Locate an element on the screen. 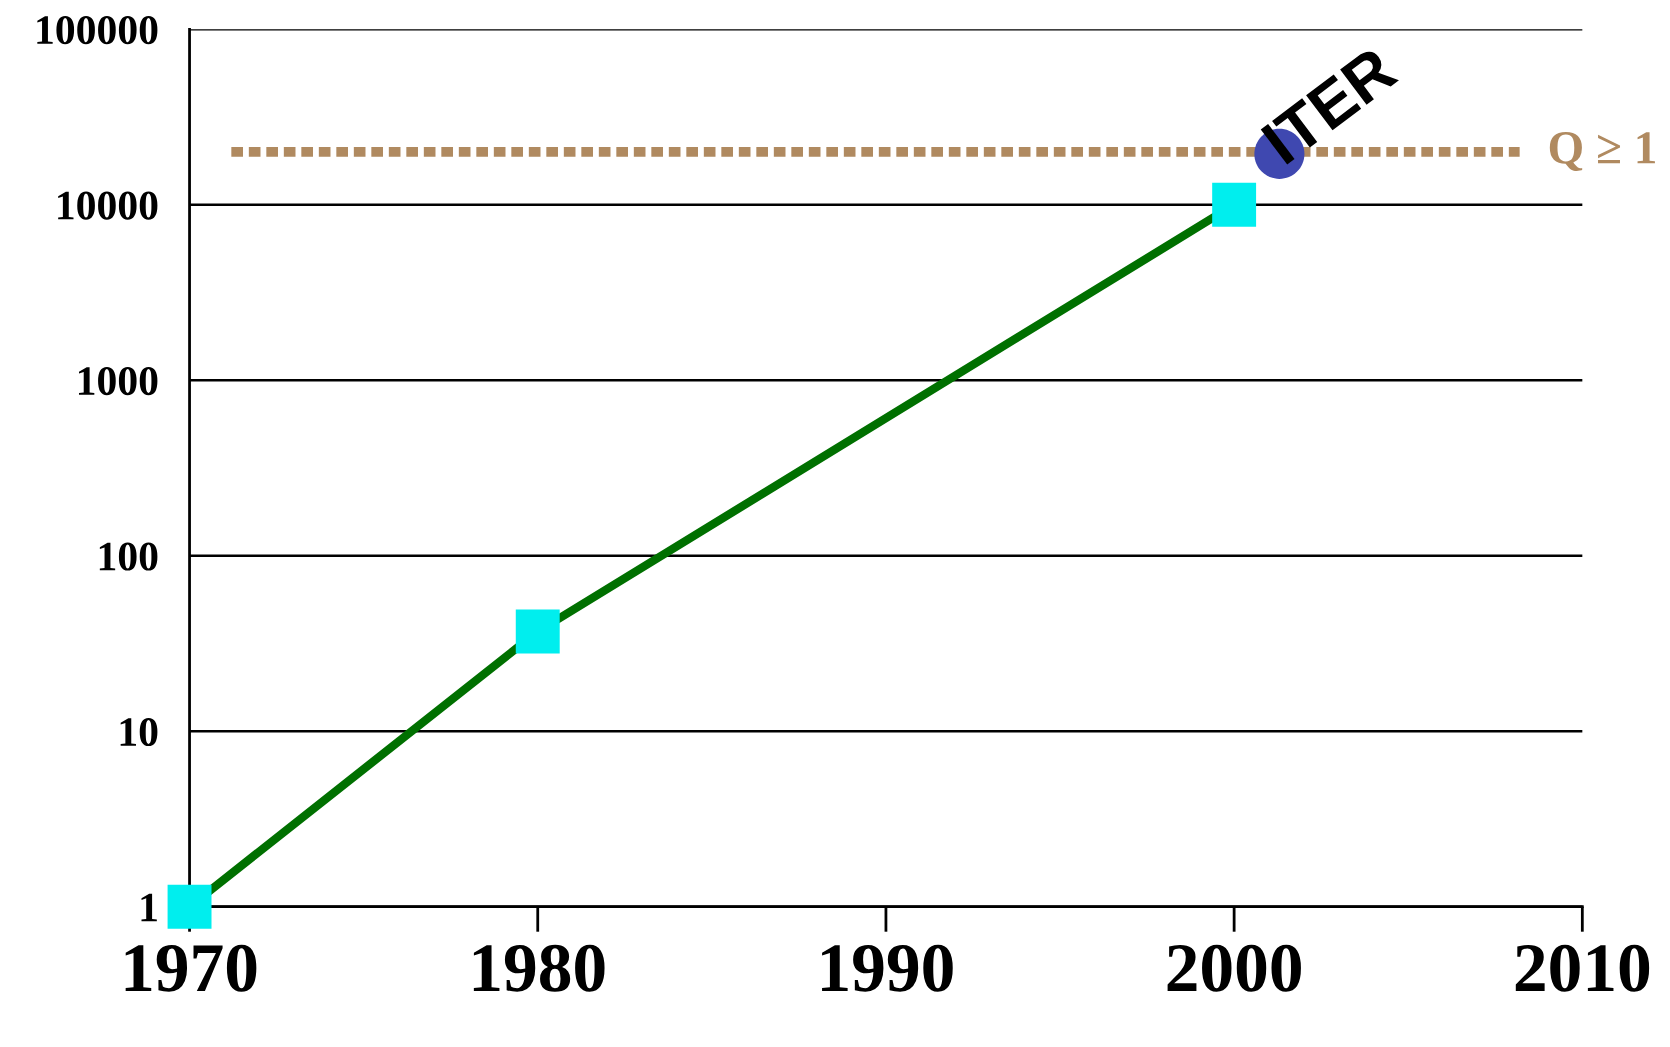 The width and height of the screenshot is (1670, 1047). x-tick-label: 1980 is located at coordinates (539, 968).